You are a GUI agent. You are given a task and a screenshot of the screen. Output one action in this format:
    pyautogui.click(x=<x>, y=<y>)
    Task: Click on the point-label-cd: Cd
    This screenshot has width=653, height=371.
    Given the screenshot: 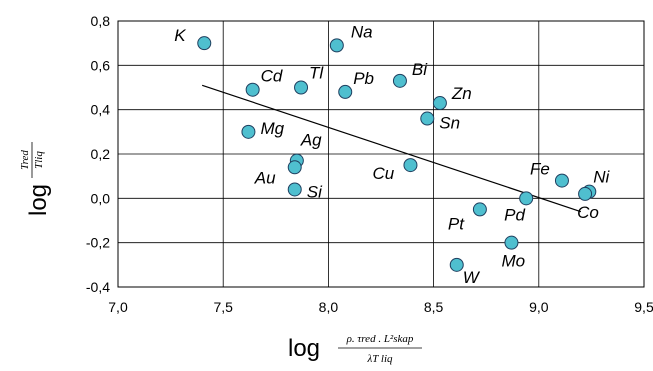 What is the action you would take?
    pyautogui.click(x=272, y=76)
    